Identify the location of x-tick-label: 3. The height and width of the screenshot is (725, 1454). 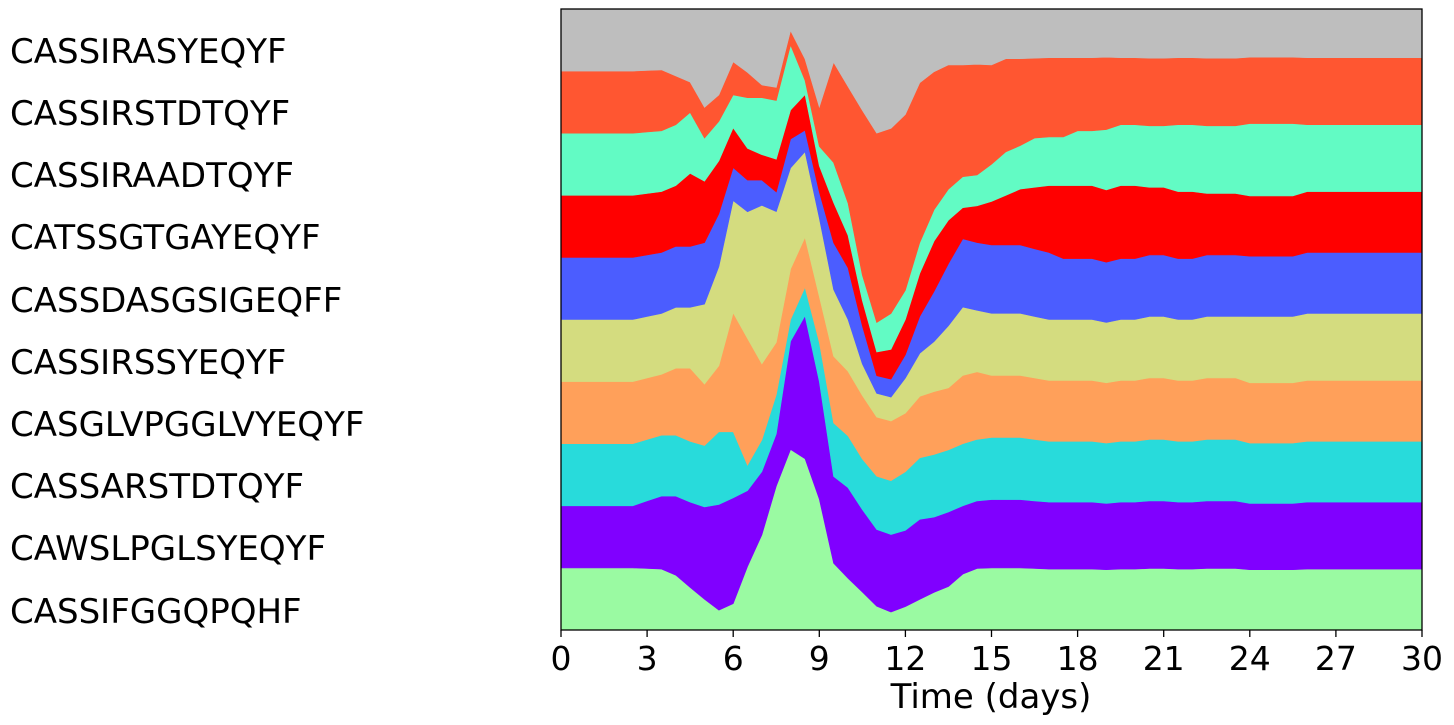
(647, 658).